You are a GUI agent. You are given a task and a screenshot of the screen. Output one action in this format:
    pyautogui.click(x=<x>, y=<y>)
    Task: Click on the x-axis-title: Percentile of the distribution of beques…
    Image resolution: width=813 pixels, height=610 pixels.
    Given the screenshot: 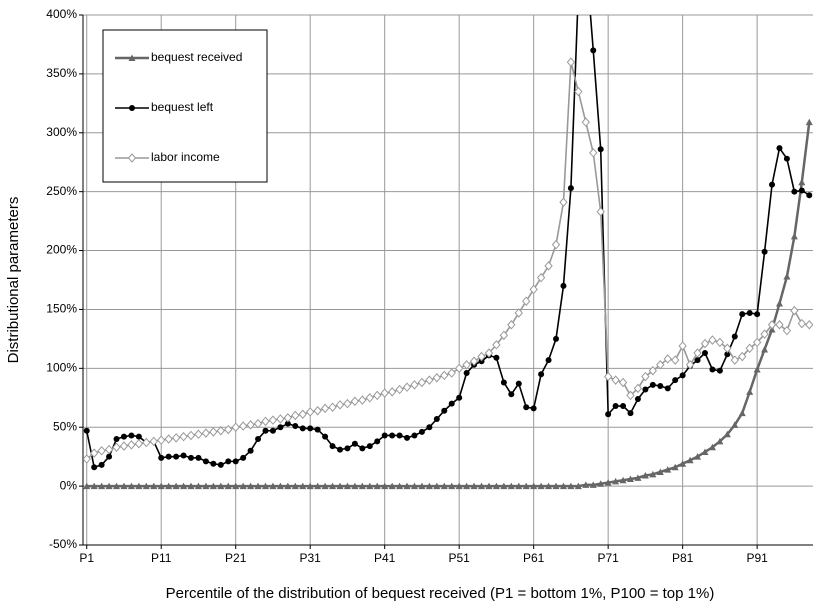 What is the action you would take?
    pyautogui.click(x=440, y=593)
    